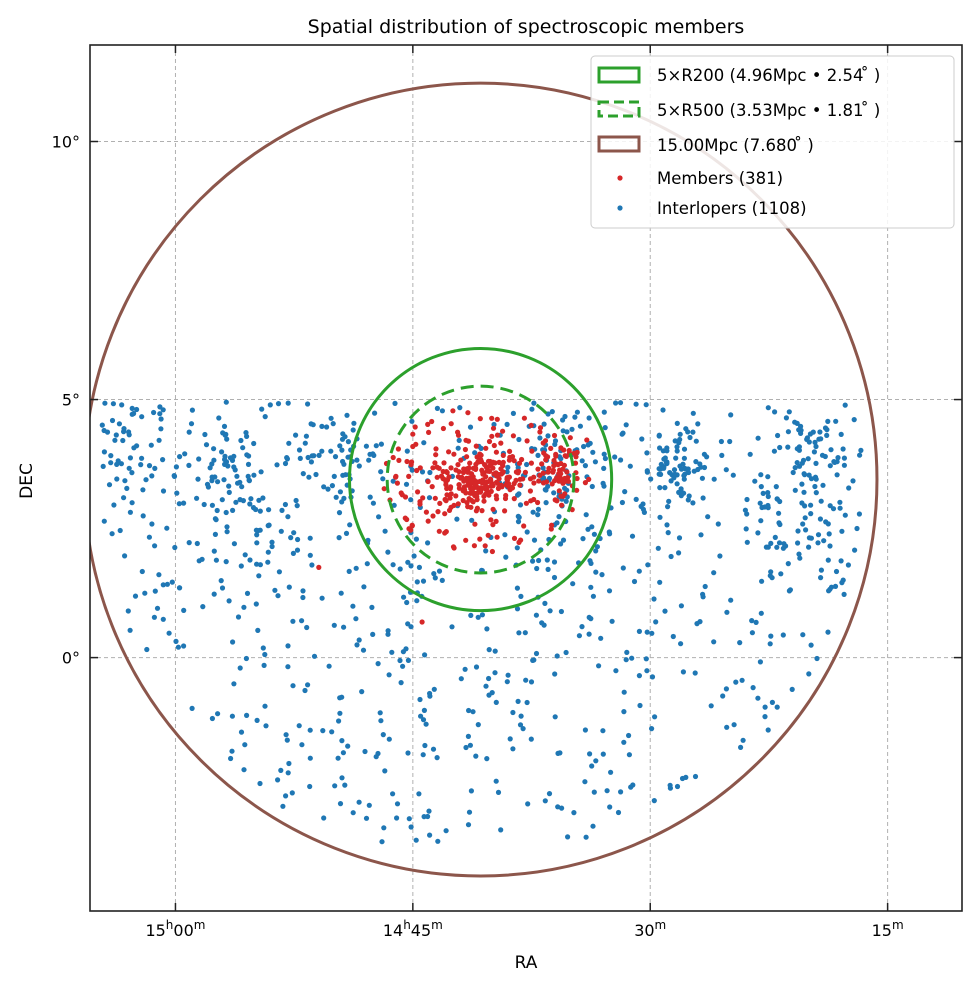 The image size is (977, 986). What do you see at coordinates (620, 178) in the screenshot?
I see `legend-members-marker` at bounding box center [620, 178].